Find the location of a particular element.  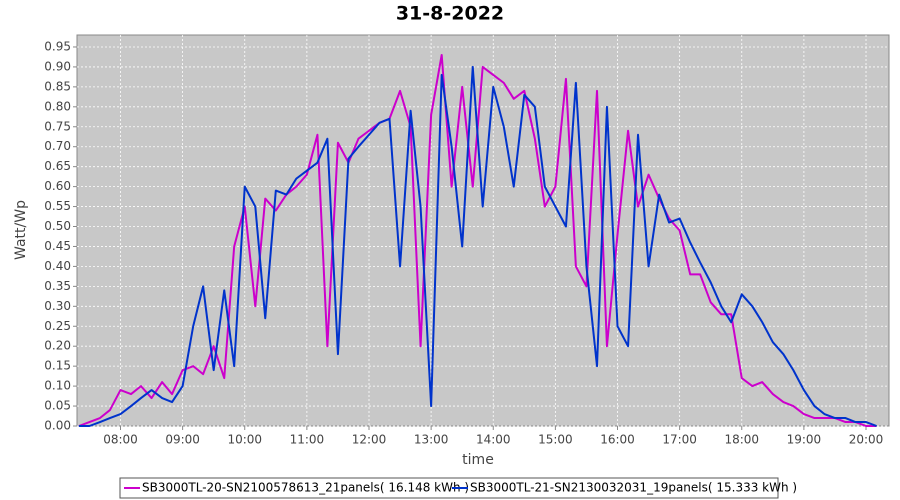

y-tick-label: 0.10 is located at coordinates (57, 386).